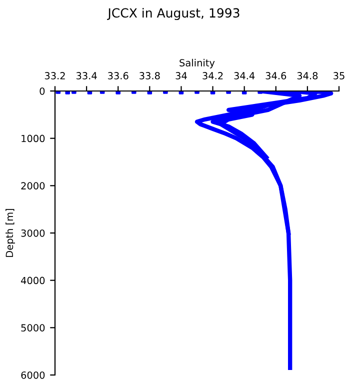 This screenshot has height=384, width=348. I want to click on x-tick-label: 33.4, so click(86, 76).